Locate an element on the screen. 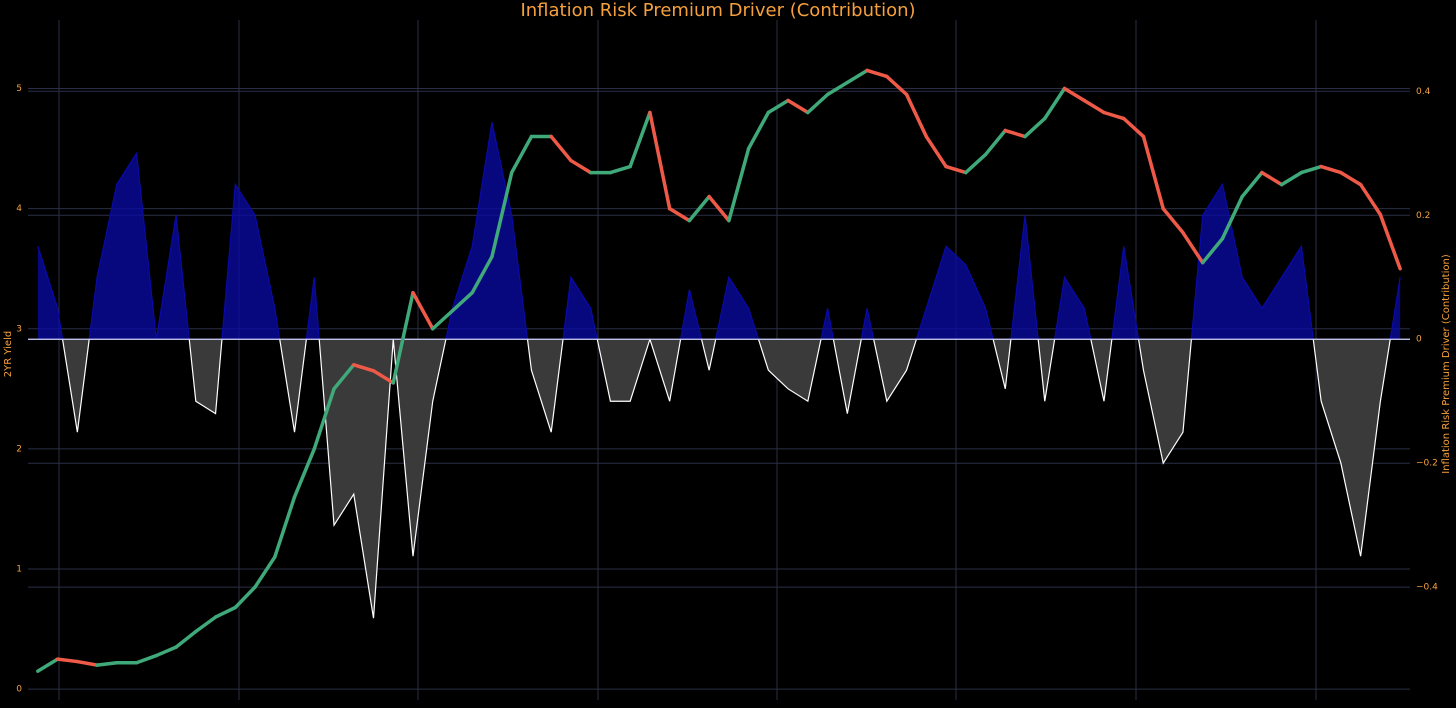  y-axis-title: 2YR Yield is located at coordinates (8, 354).